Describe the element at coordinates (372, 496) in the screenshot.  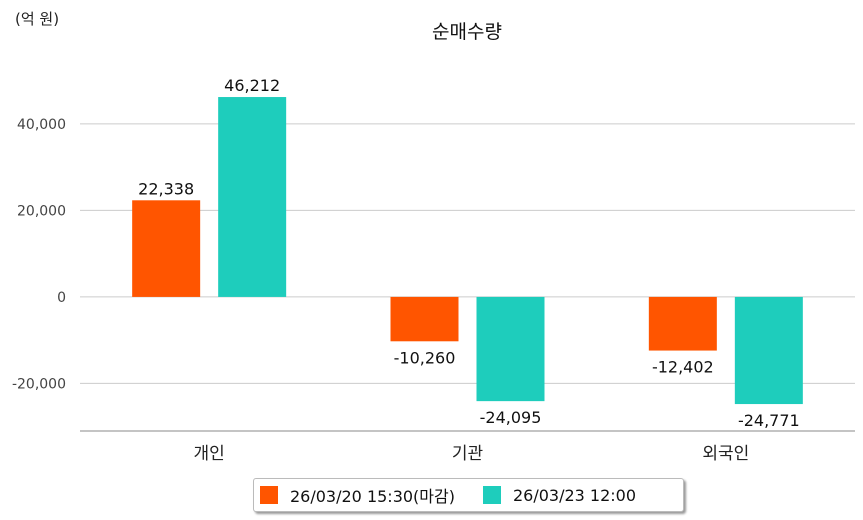
I see `legend-label: 26/03/20 15:30(마감)` at that location.